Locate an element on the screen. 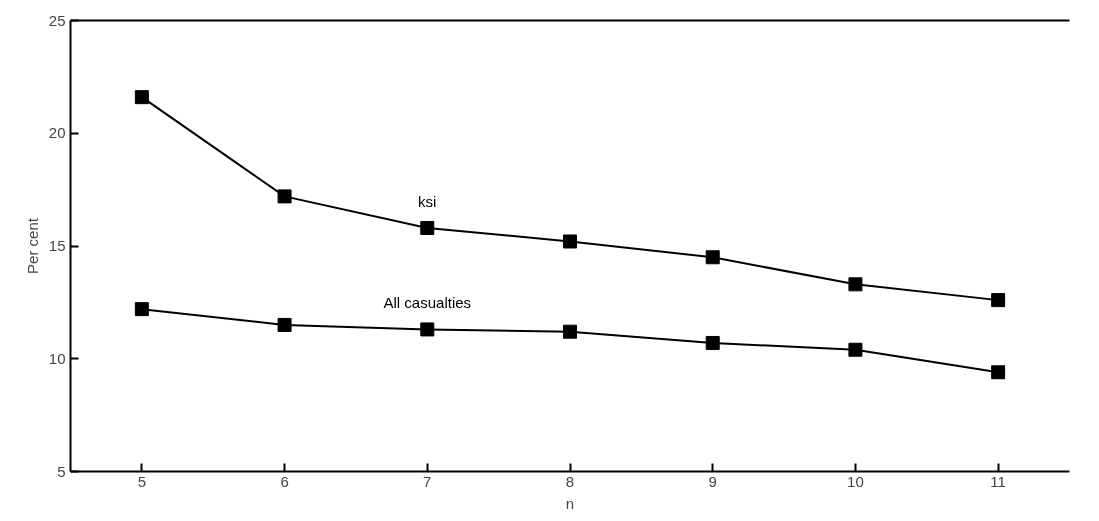 The height and width of the screenshot is (521, 1099). y-tick-label: 25 is located at coordinates (57, 20).